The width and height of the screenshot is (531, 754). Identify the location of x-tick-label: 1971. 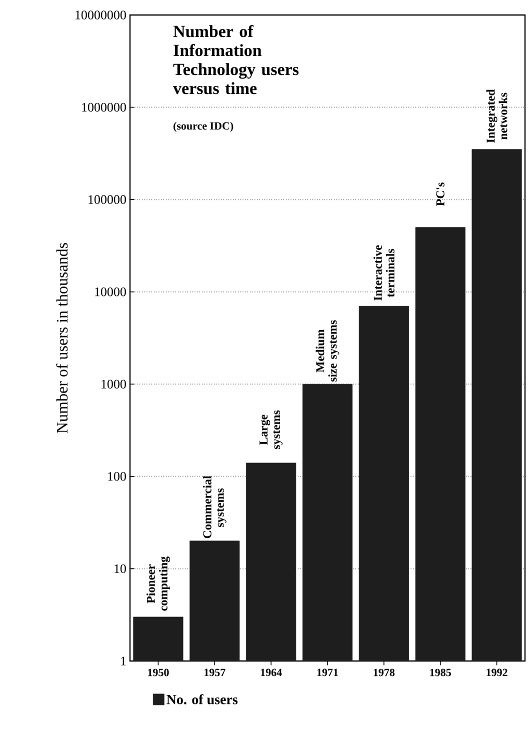
(327, 672).